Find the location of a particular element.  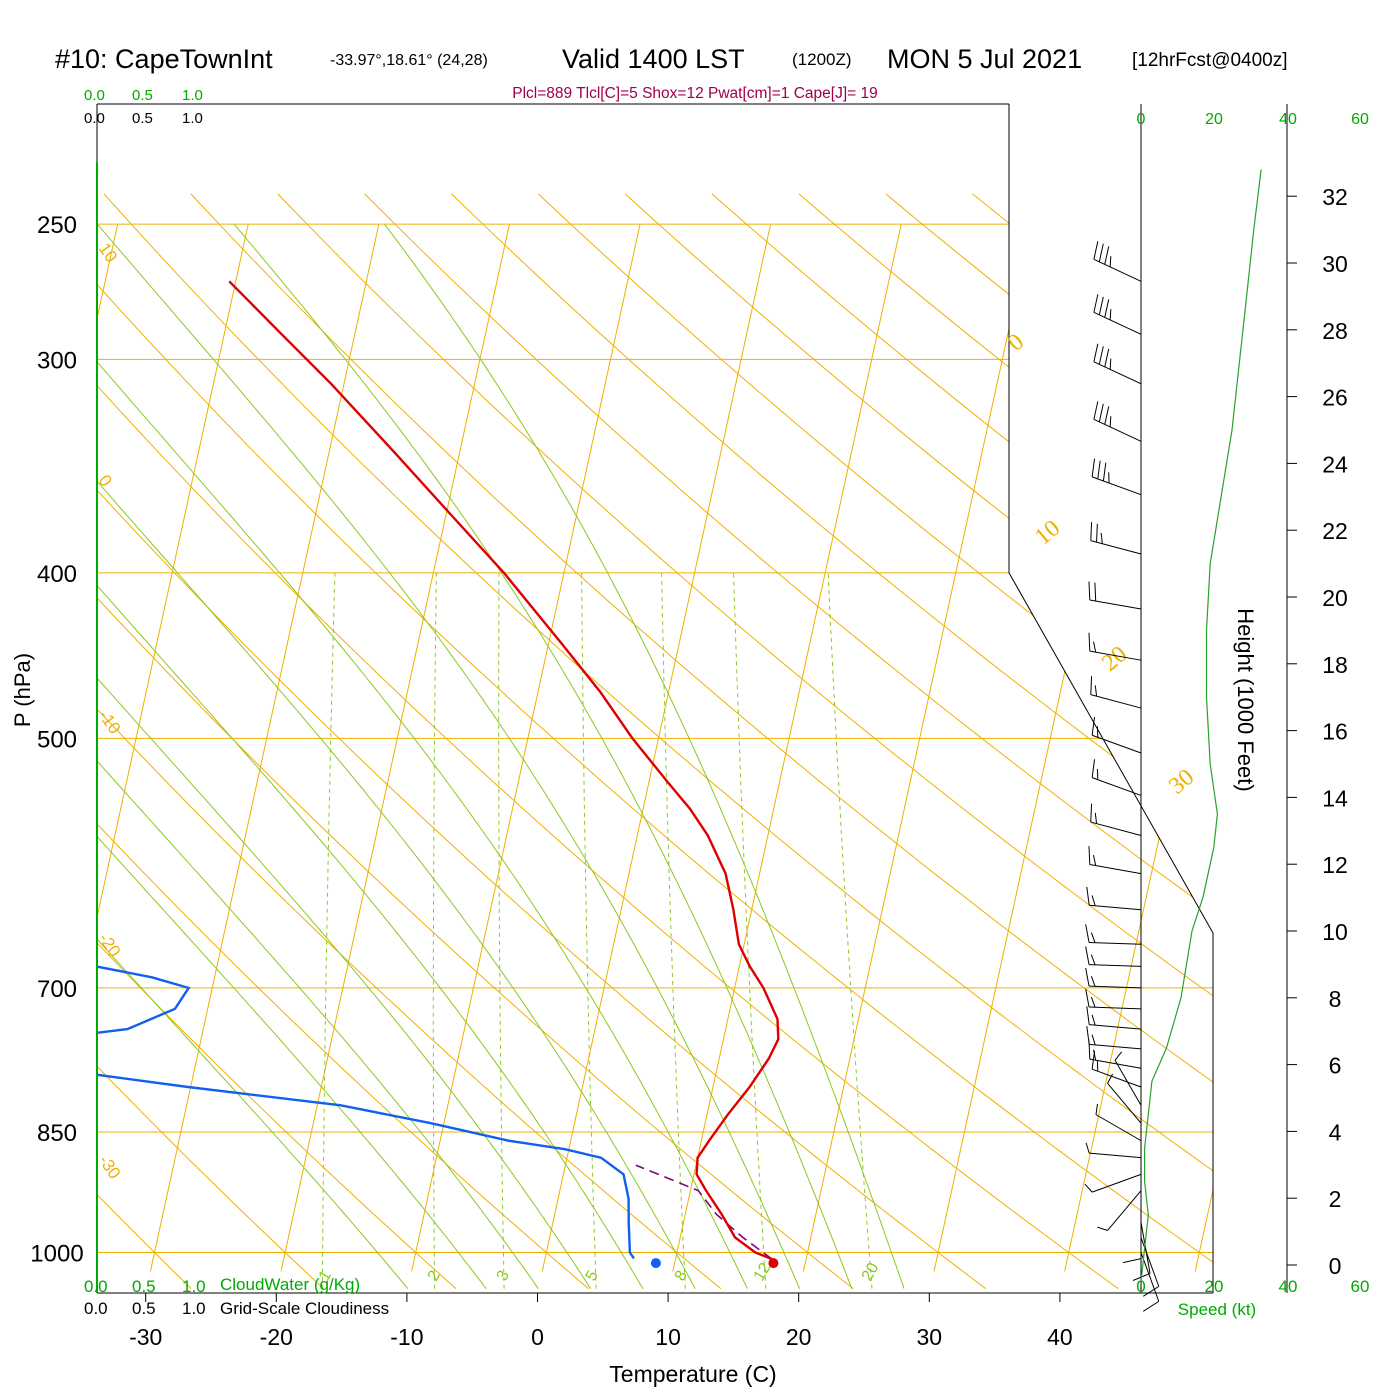

height-tick-label: 20 is located at coordinates (1335, 598).